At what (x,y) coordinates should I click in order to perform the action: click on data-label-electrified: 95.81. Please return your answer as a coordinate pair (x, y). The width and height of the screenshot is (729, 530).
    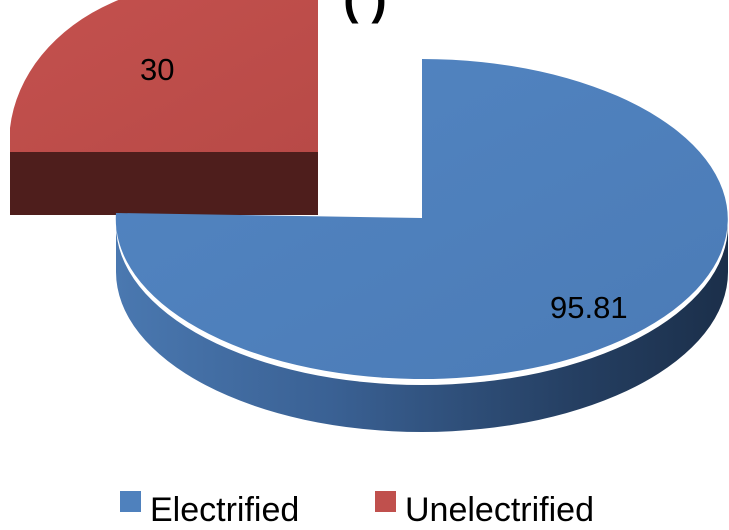
    Looking at the image, I should click on (589, 307).